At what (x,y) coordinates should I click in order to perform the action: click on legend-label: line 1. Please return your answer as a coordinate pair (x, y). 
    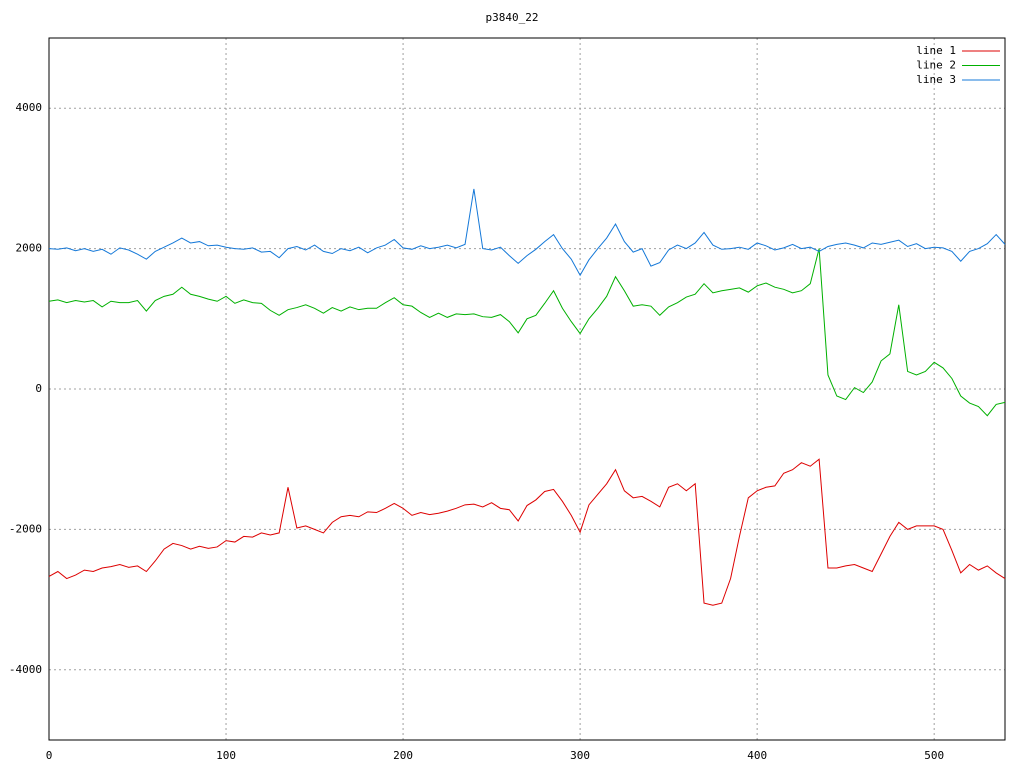
    Looking at the image, I should click on (936, 50).